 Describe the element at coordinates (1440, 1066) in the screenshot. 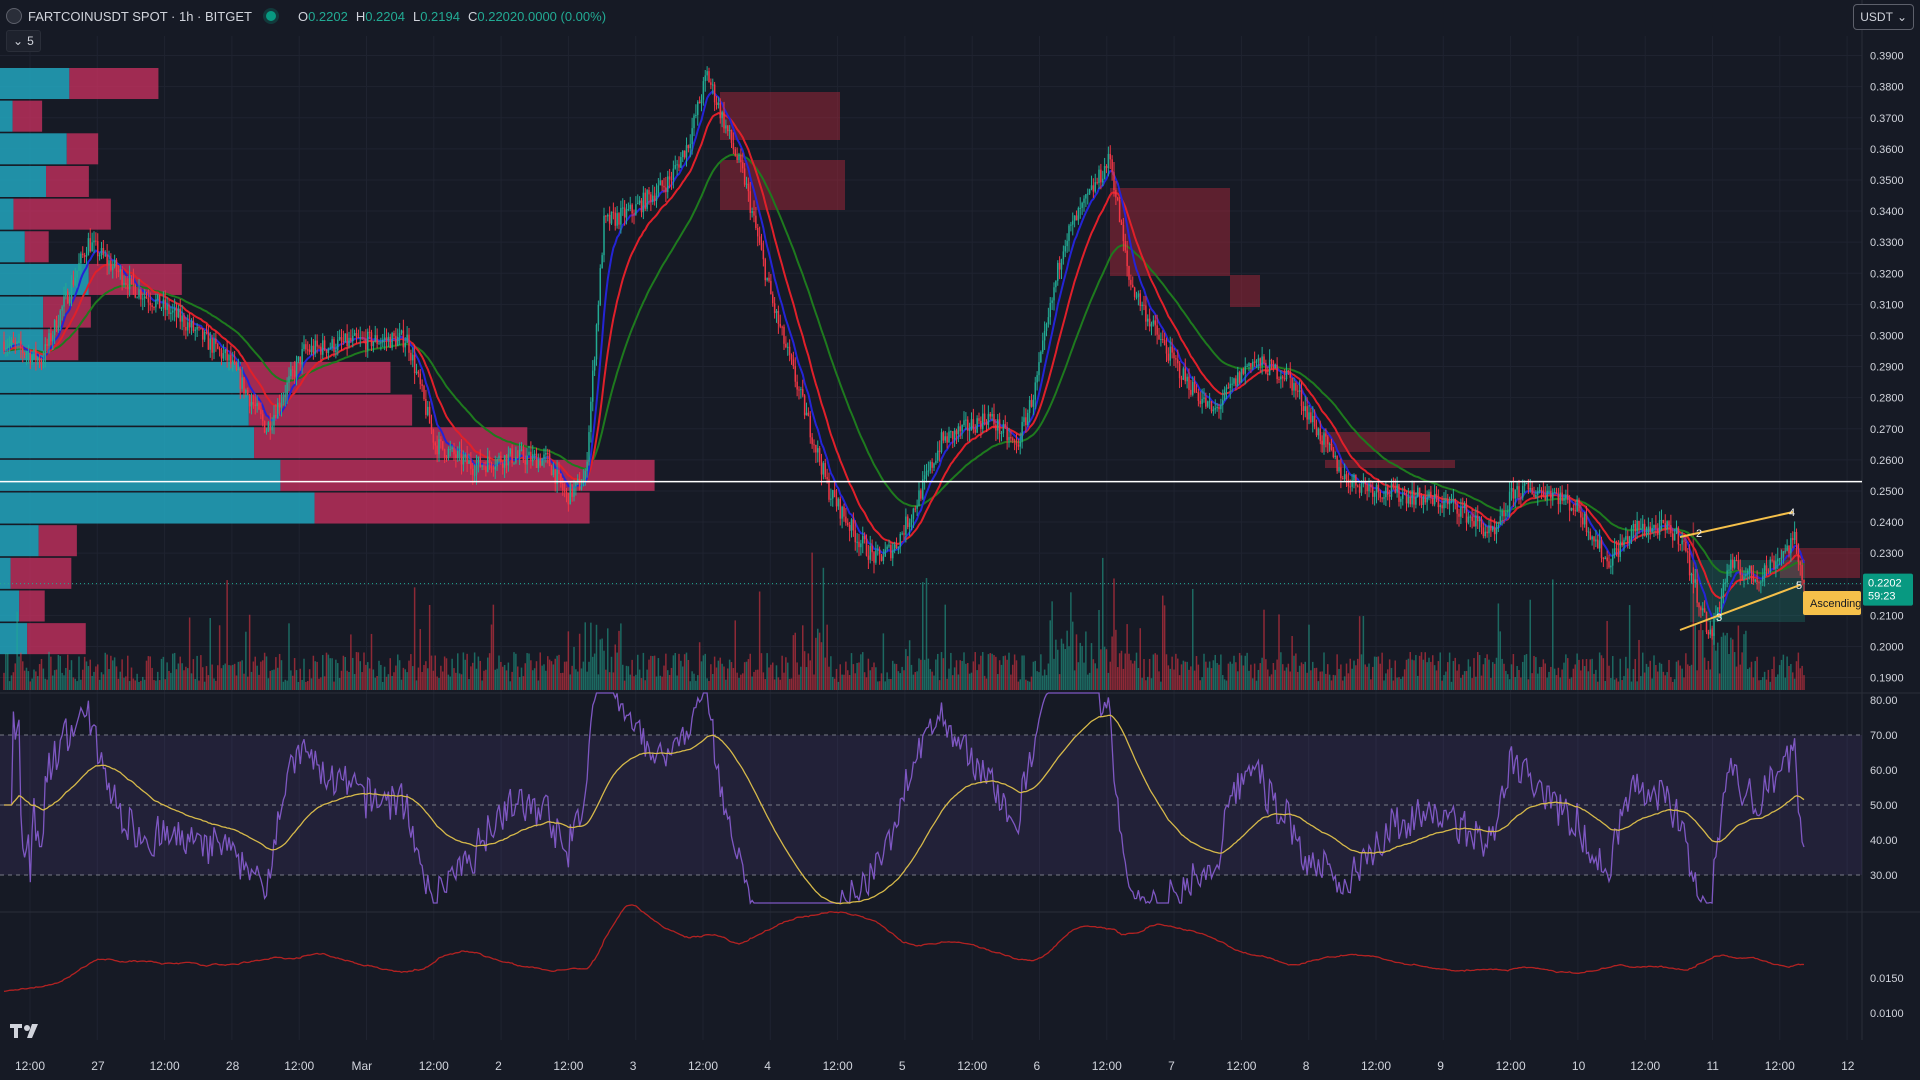

I see `time-tick-label: 9` at that location.